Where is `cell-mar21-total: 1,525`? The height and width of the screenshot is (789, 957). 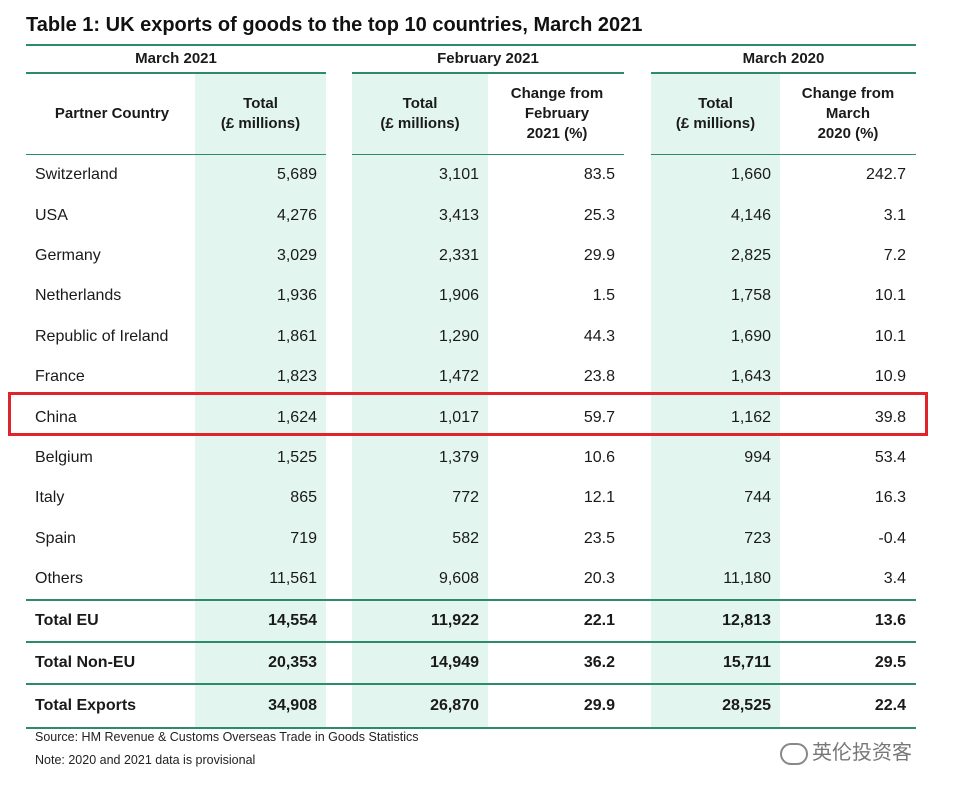 cell-mar21-total: 1,525 is located at coordinates (296, 457).